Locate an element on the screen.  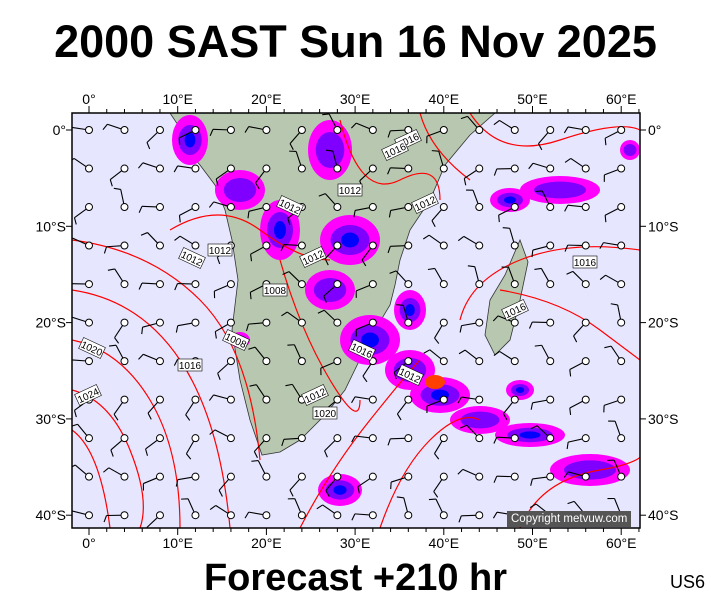
model-code: US6 is located at coordinates (687, 582).